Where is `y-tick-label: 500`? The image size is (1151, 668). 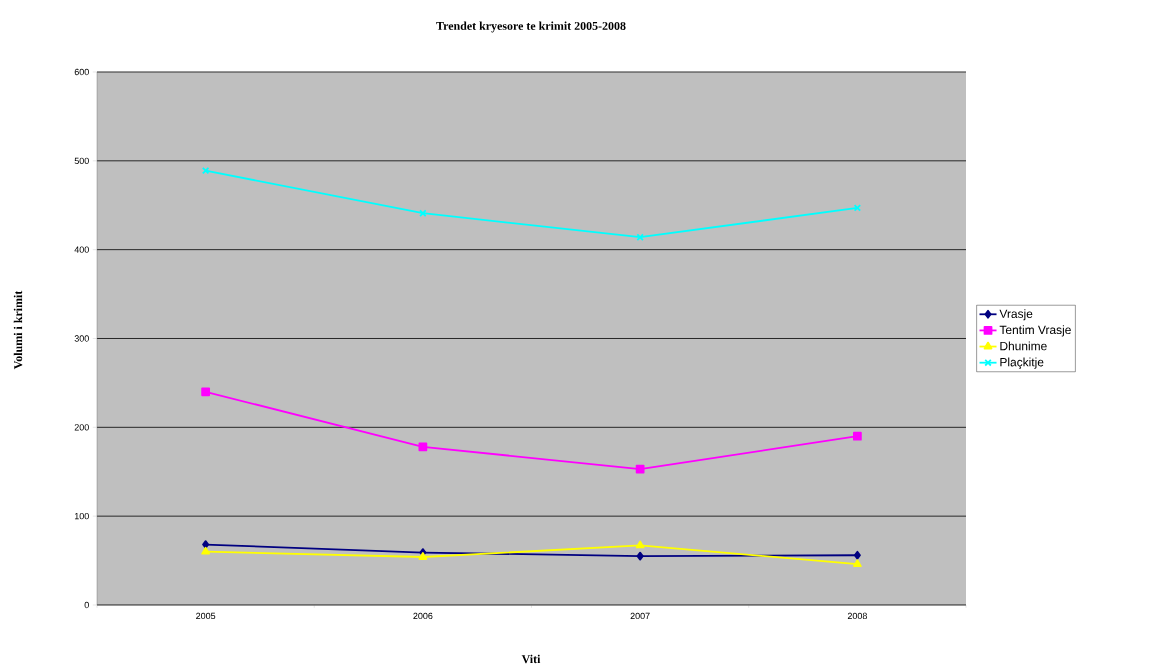
y-tick-label: 500 is located at coordinates (81, 160).